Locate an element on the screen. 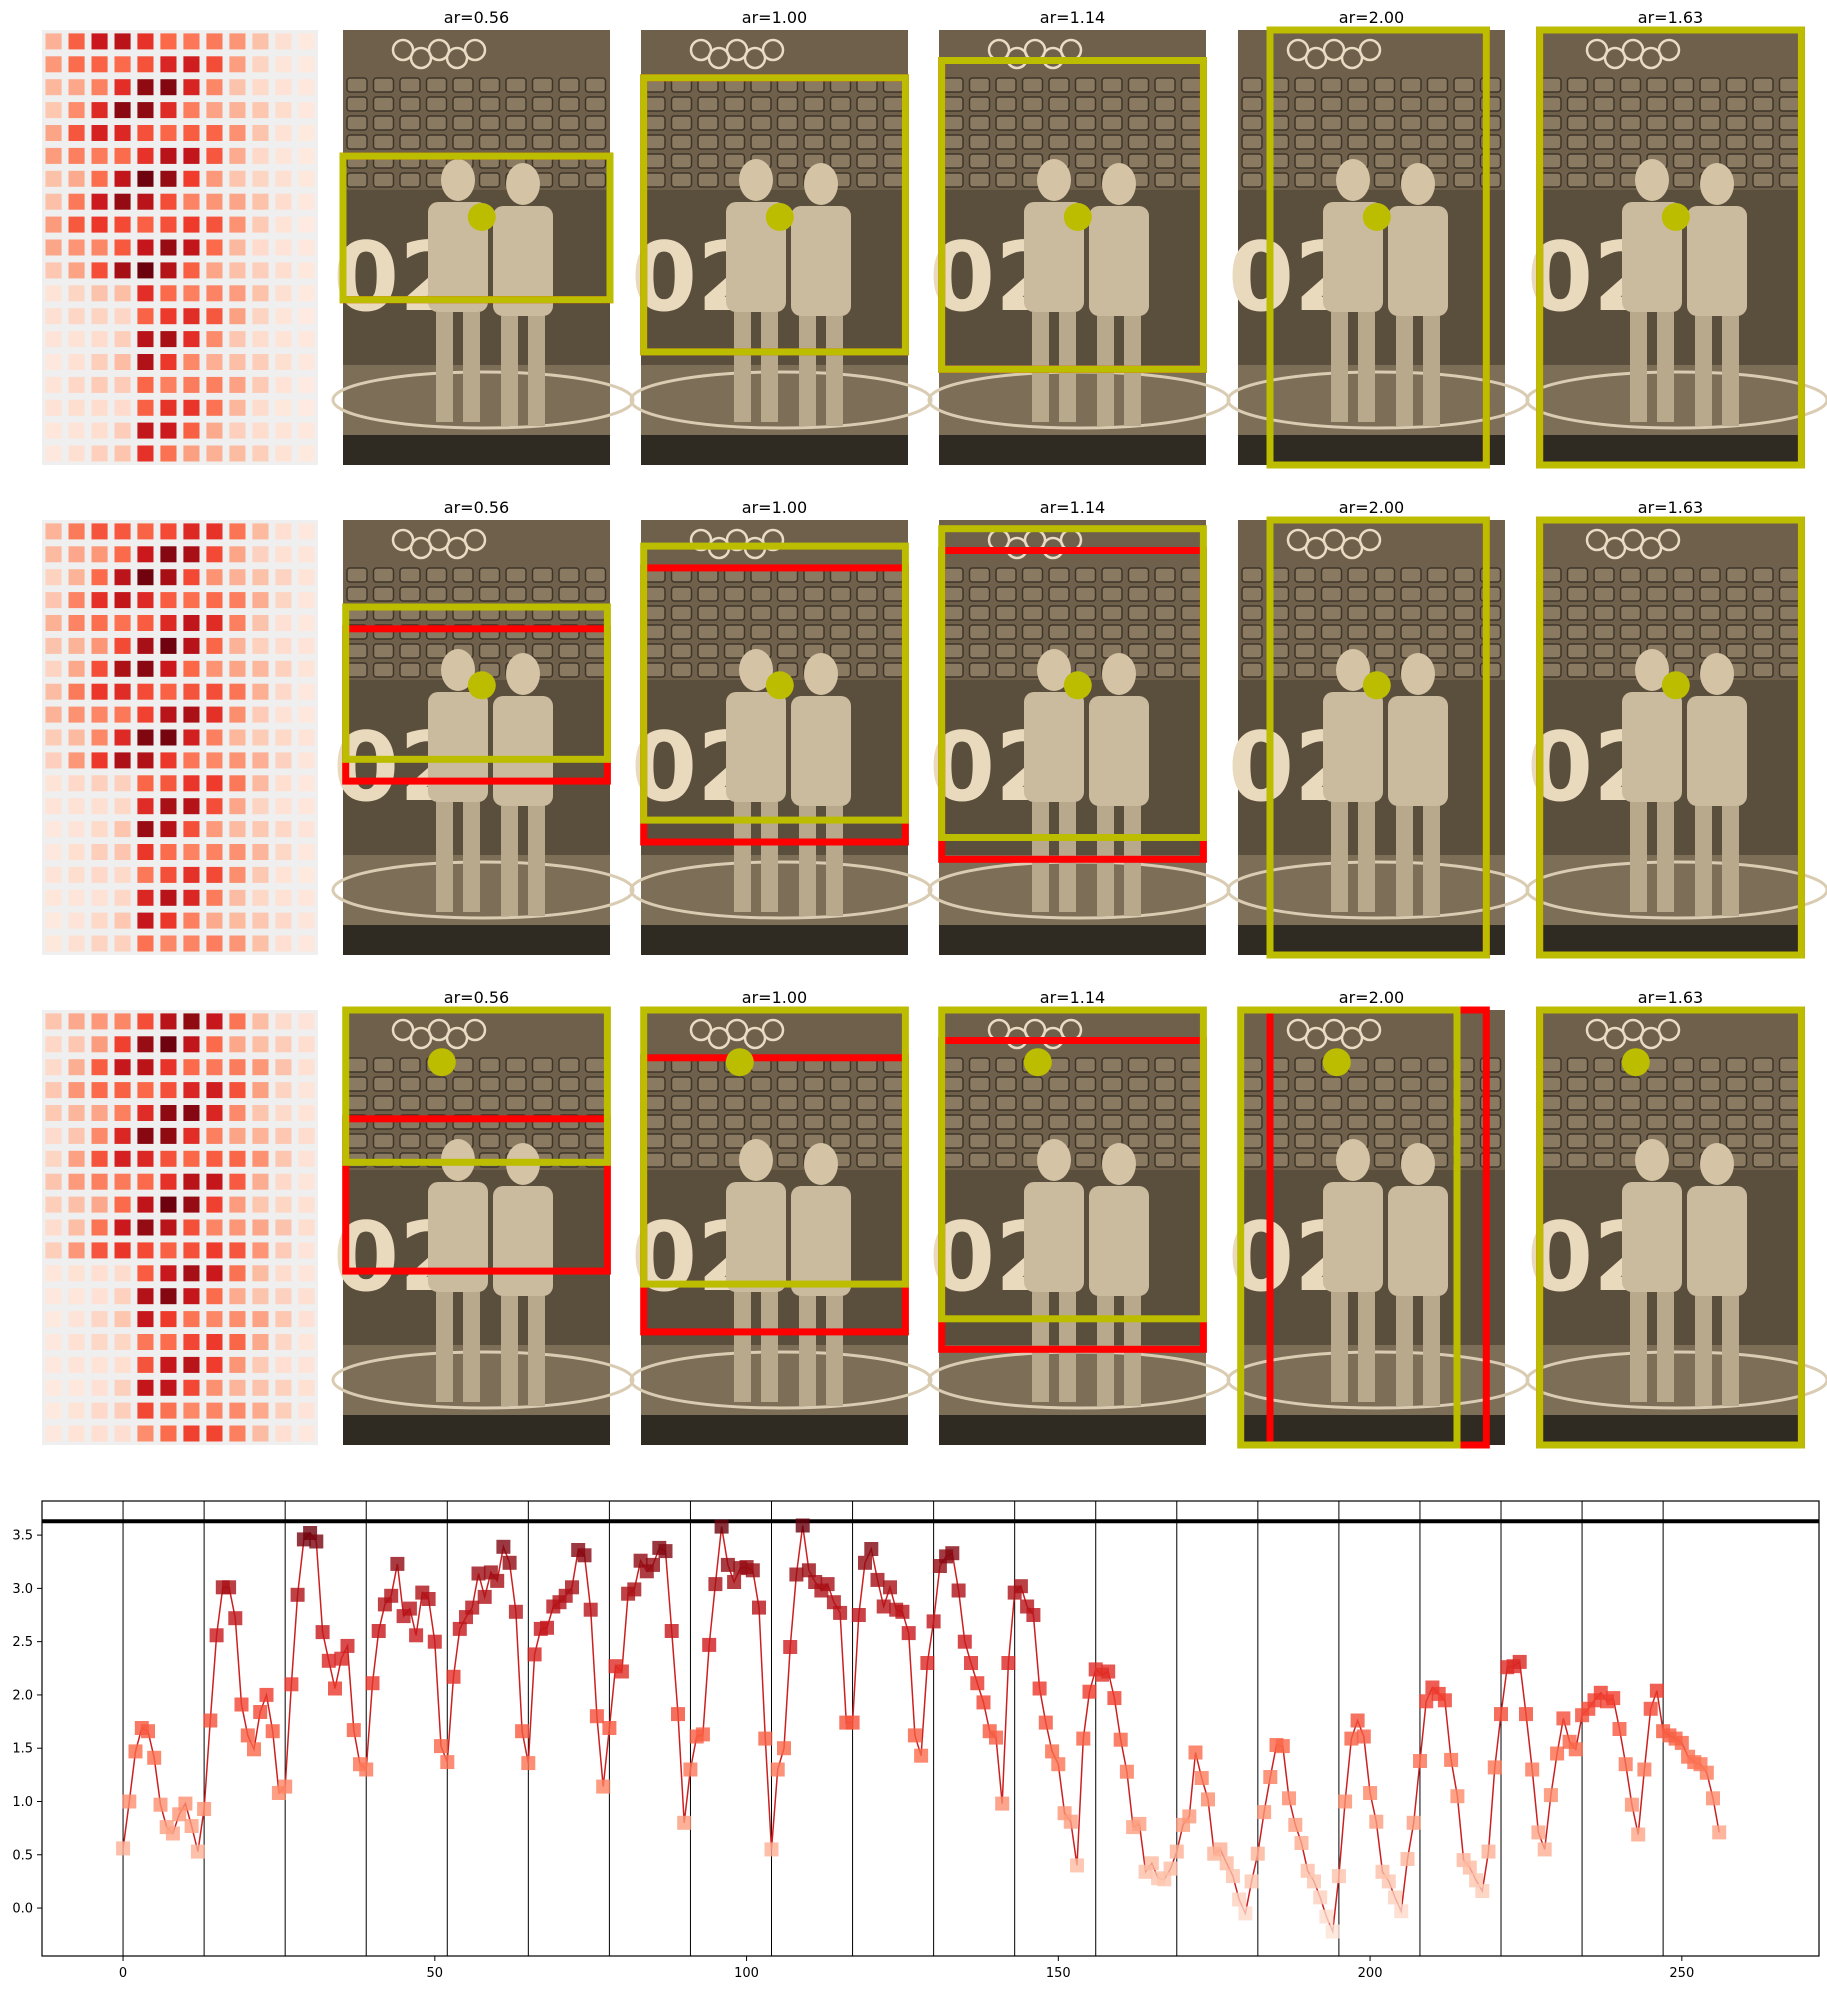 The width and height of the screenshot is (1827, 1991). predicted-box is located at coordinates (1072, 215).